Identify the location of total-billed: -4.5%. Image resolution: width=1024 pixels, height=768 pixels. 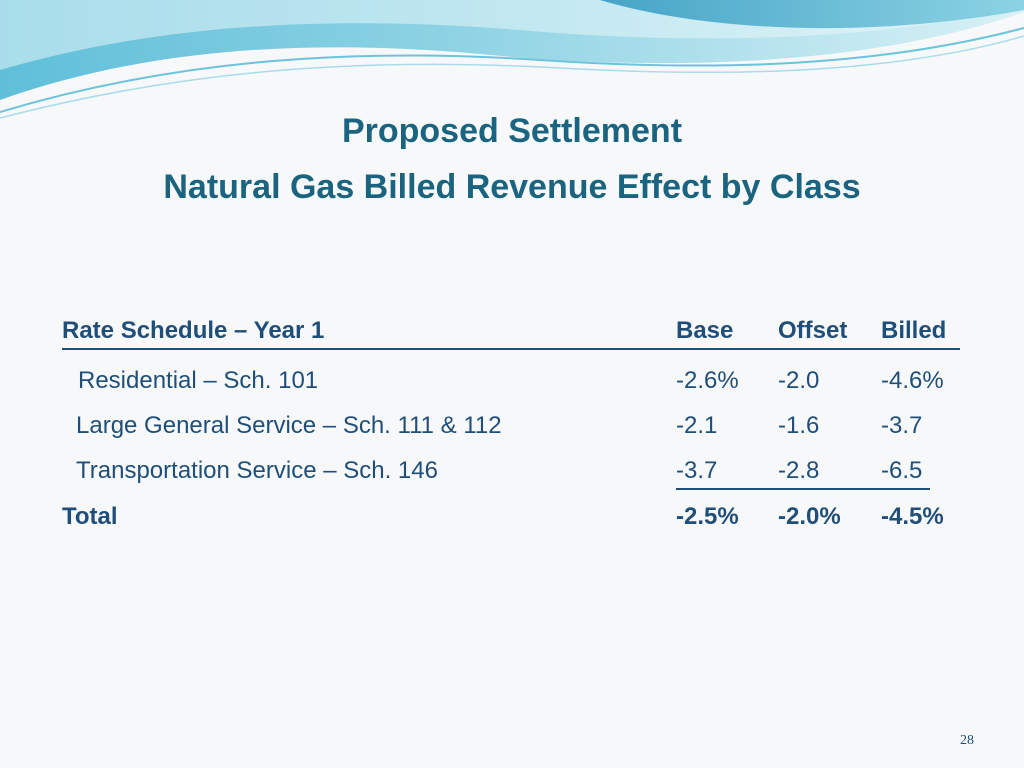
(912, 516).